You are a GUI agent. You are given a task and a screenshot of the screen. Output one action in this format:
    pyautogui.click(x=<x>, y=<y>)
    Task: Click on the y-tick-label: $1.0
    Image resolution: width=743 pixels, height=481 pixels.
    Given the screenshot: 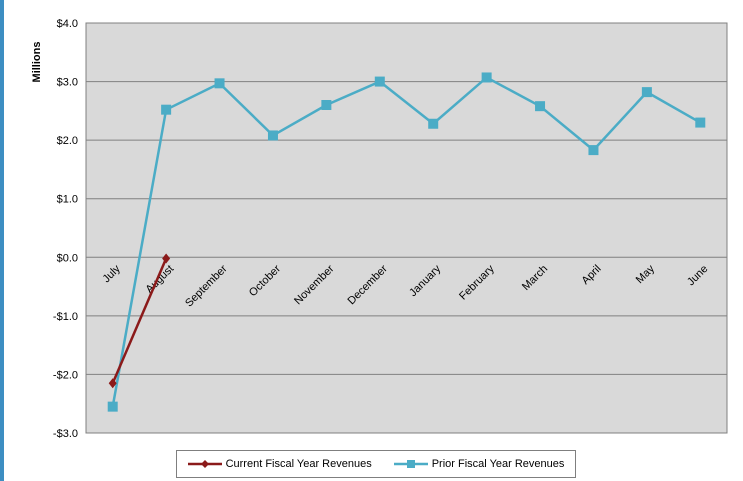 What is the action you would take?
    pyautogui.click(x=67, y=200)
    